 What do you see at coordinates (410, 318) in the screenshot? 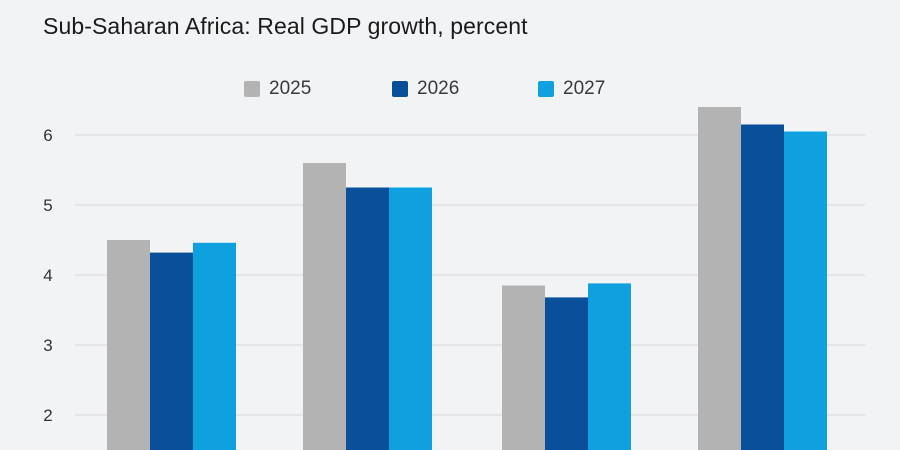
I see `bar-group2-2027` at bounding box center [410, 318].